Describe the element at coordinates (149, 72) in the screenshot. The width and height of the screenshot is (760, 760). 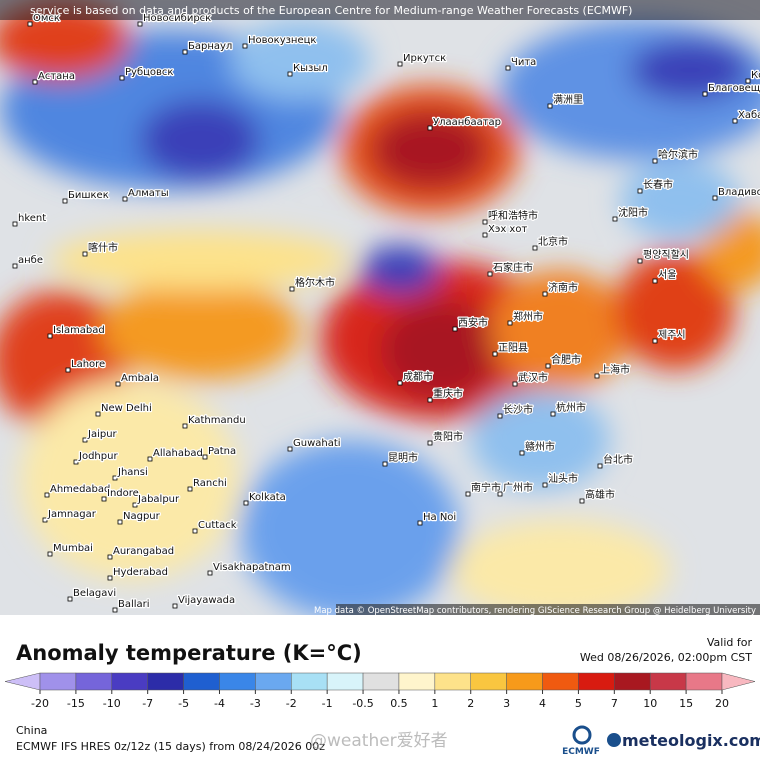
I see `city-label: Рубцовск` at that location.